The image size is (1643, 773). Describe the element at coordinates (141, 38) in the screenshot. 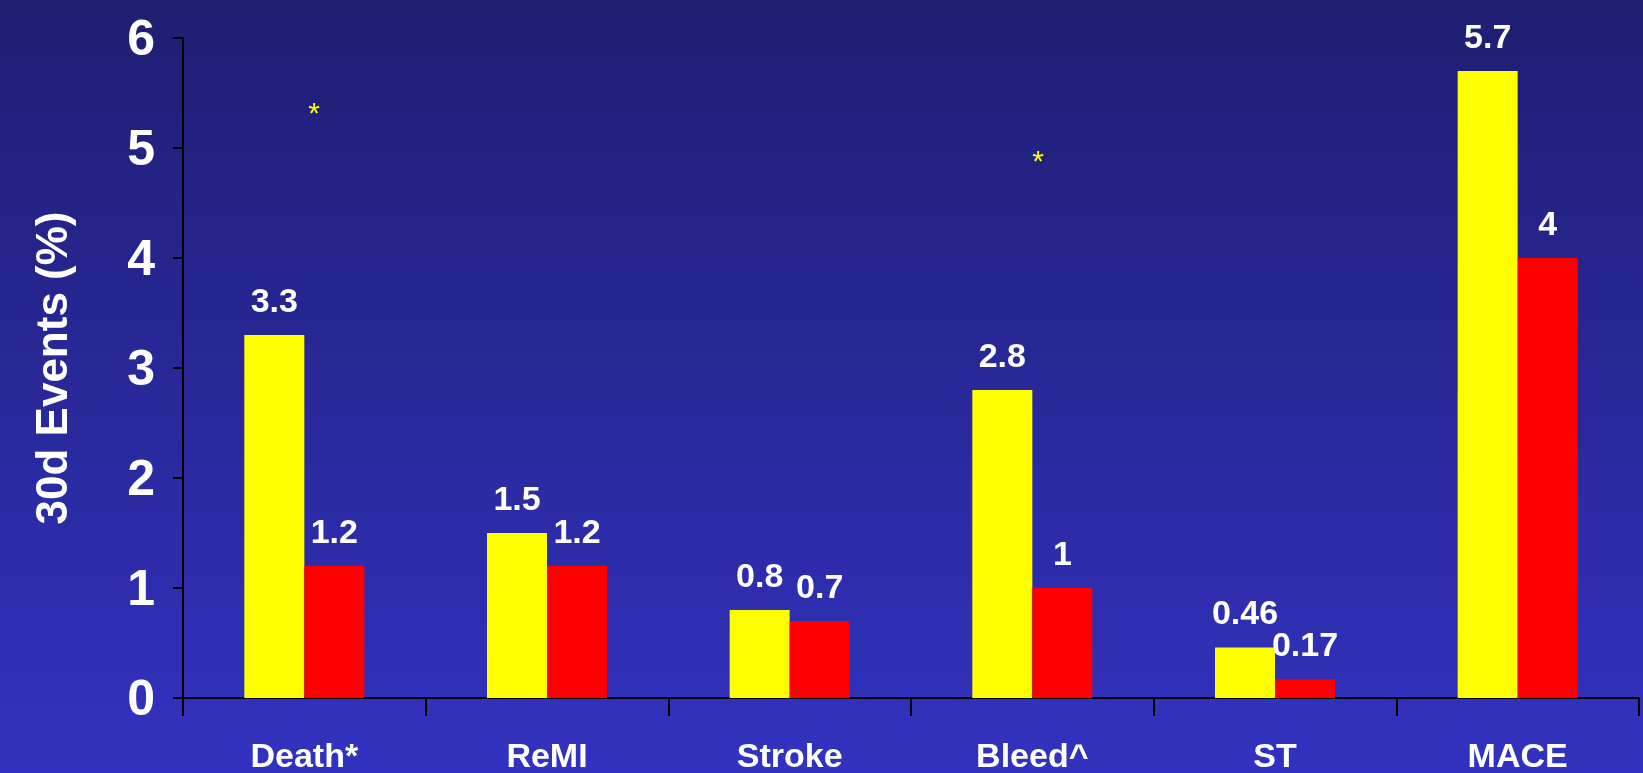

I see `y-tick-label: 6` at that location.